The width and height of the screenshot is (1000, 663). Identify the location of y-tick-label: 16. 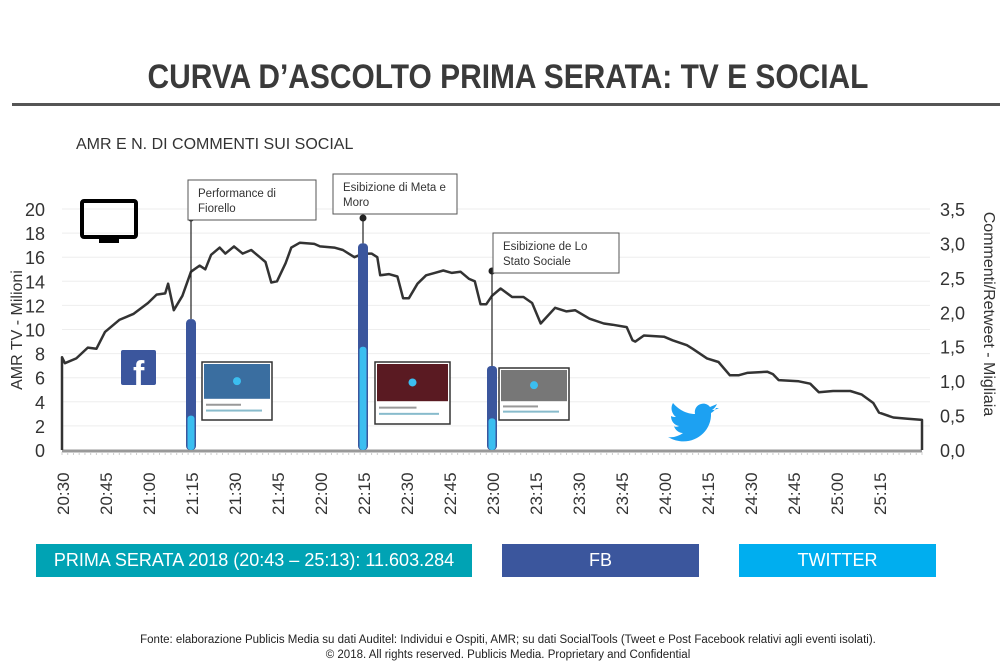
(35, 258).